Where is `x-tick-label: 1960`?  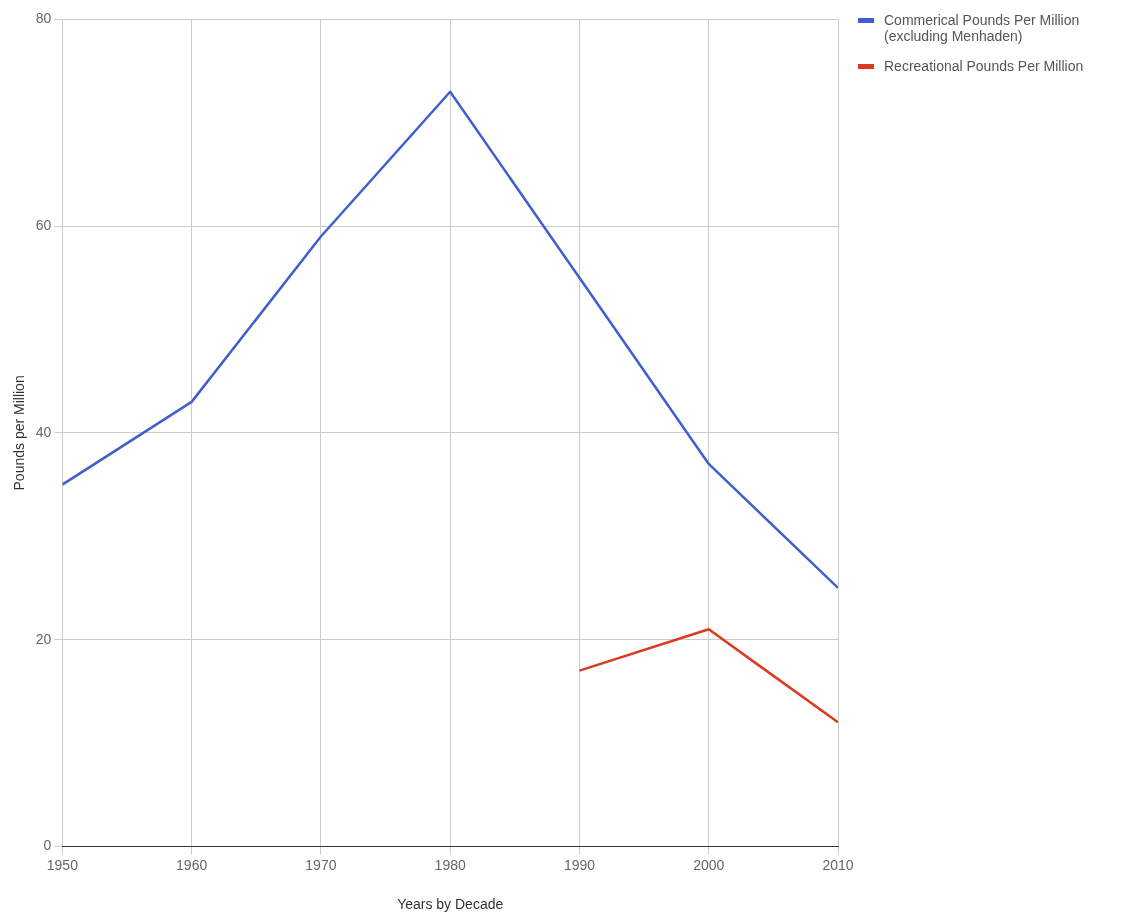
x-tick-label: 1960 is located at coordinates (192, 864).